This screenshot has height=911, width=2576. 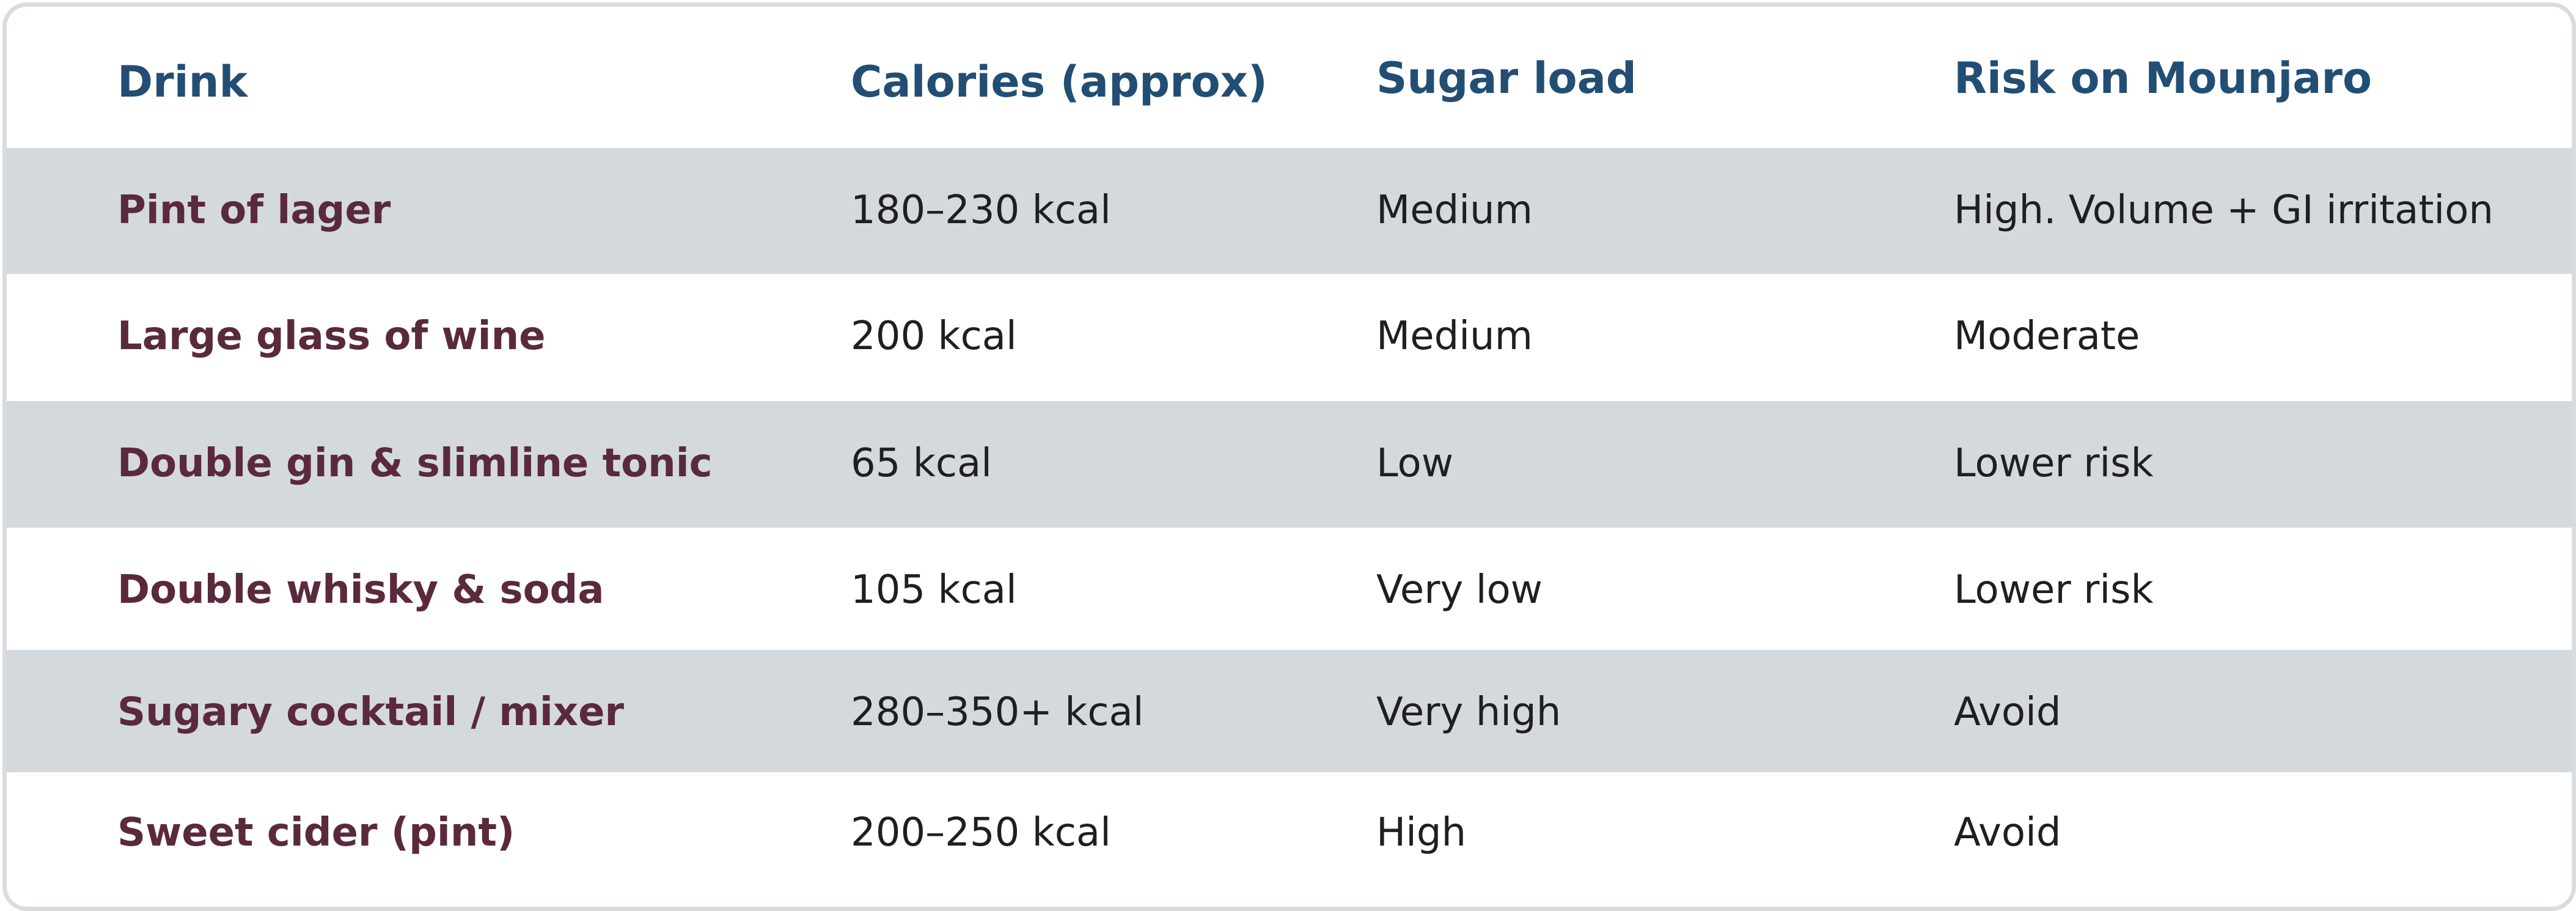 I want to click on drink-name: Large glass of wine, so click(x=331, y=336).